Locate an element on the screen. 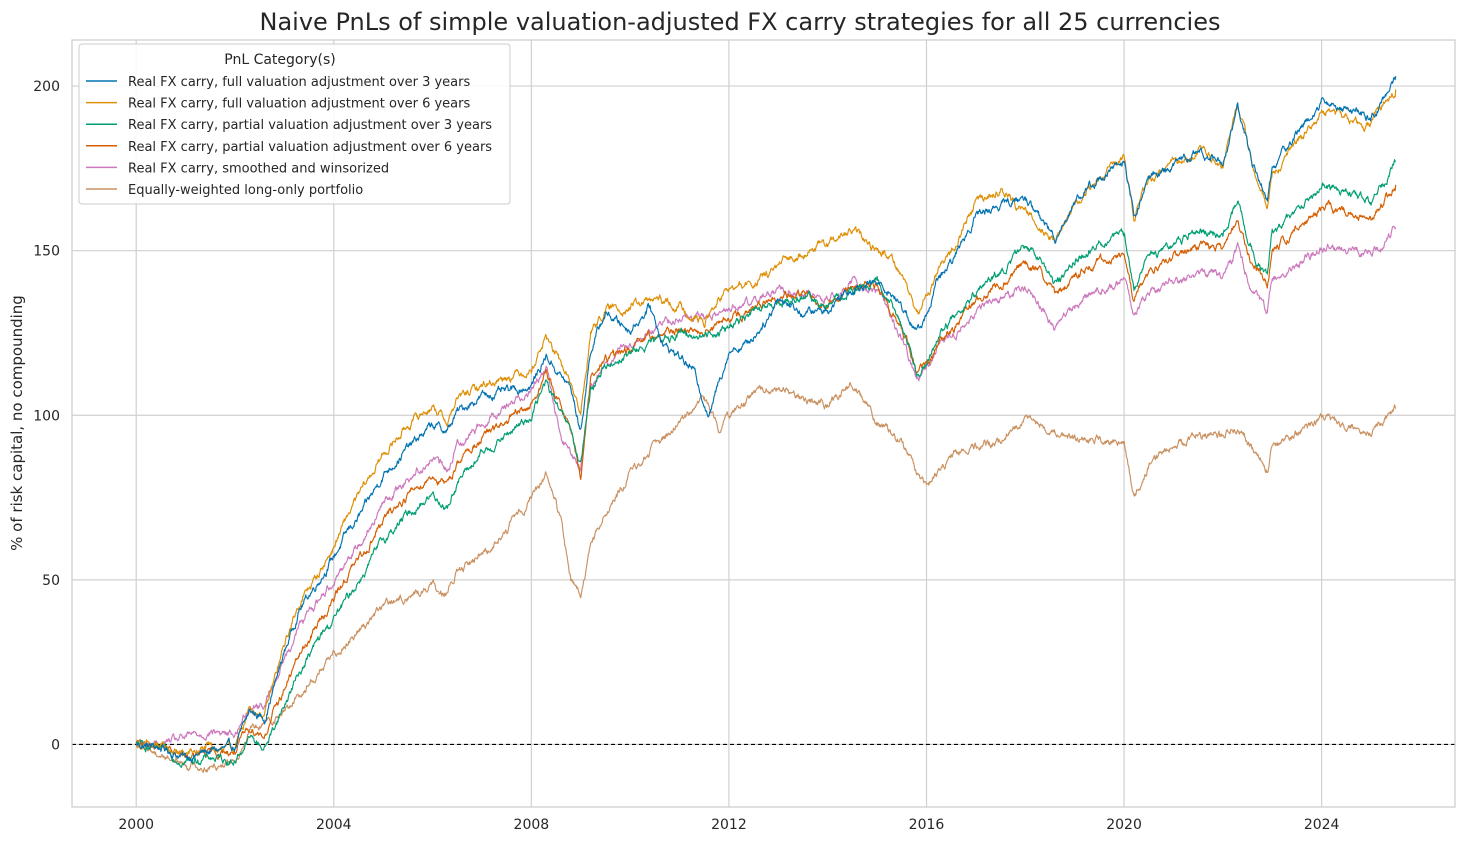  y-axis-label: % of risk capital, no compounding is located at coordinates (17, 423).